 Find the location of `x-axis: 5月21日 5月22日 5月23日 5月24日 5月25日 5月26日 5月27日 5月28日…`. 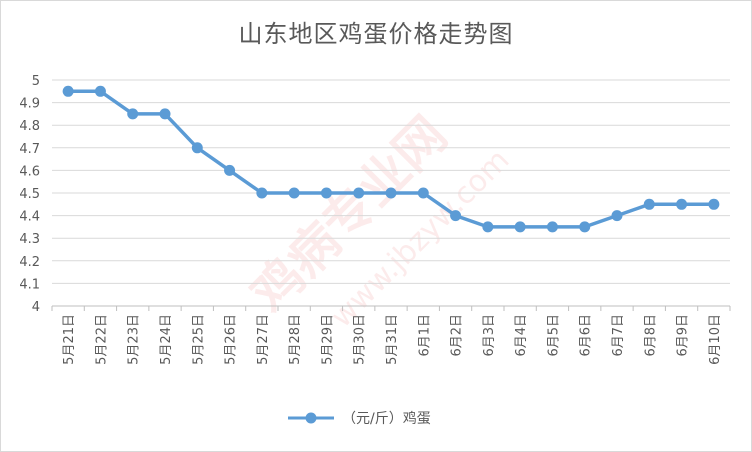

x-axis: 5月21日 5月22日 5月23日 5月24日 5月25日 5月26日 5月27日 5月28日… is located at coordinates (391, 335).